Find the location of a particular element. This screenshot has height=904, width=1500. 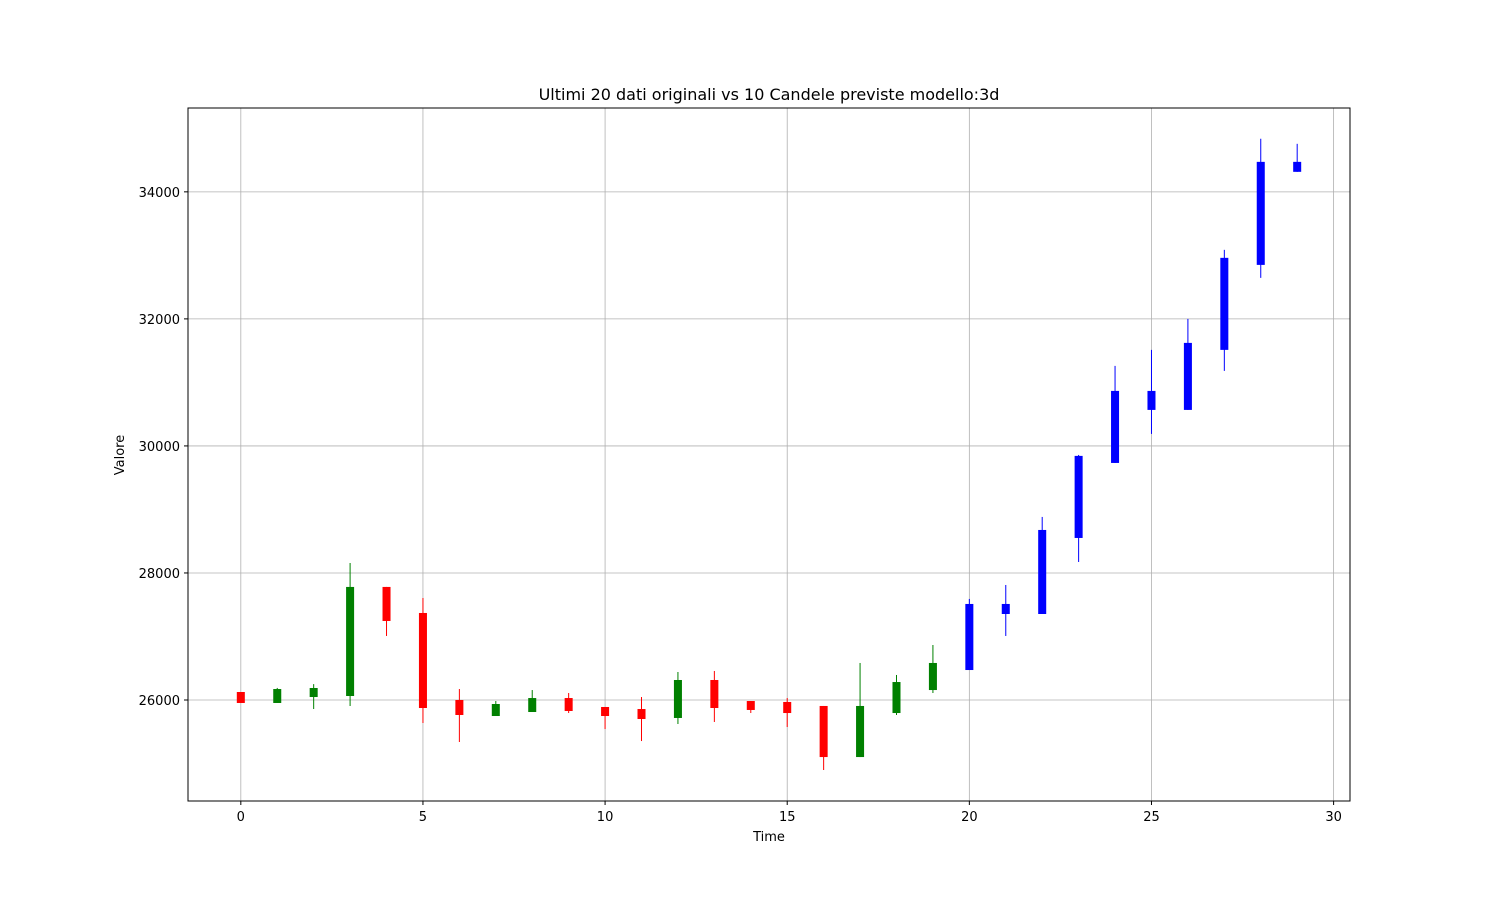

x-tick-label: 20 is located at coordinates (969, 817).